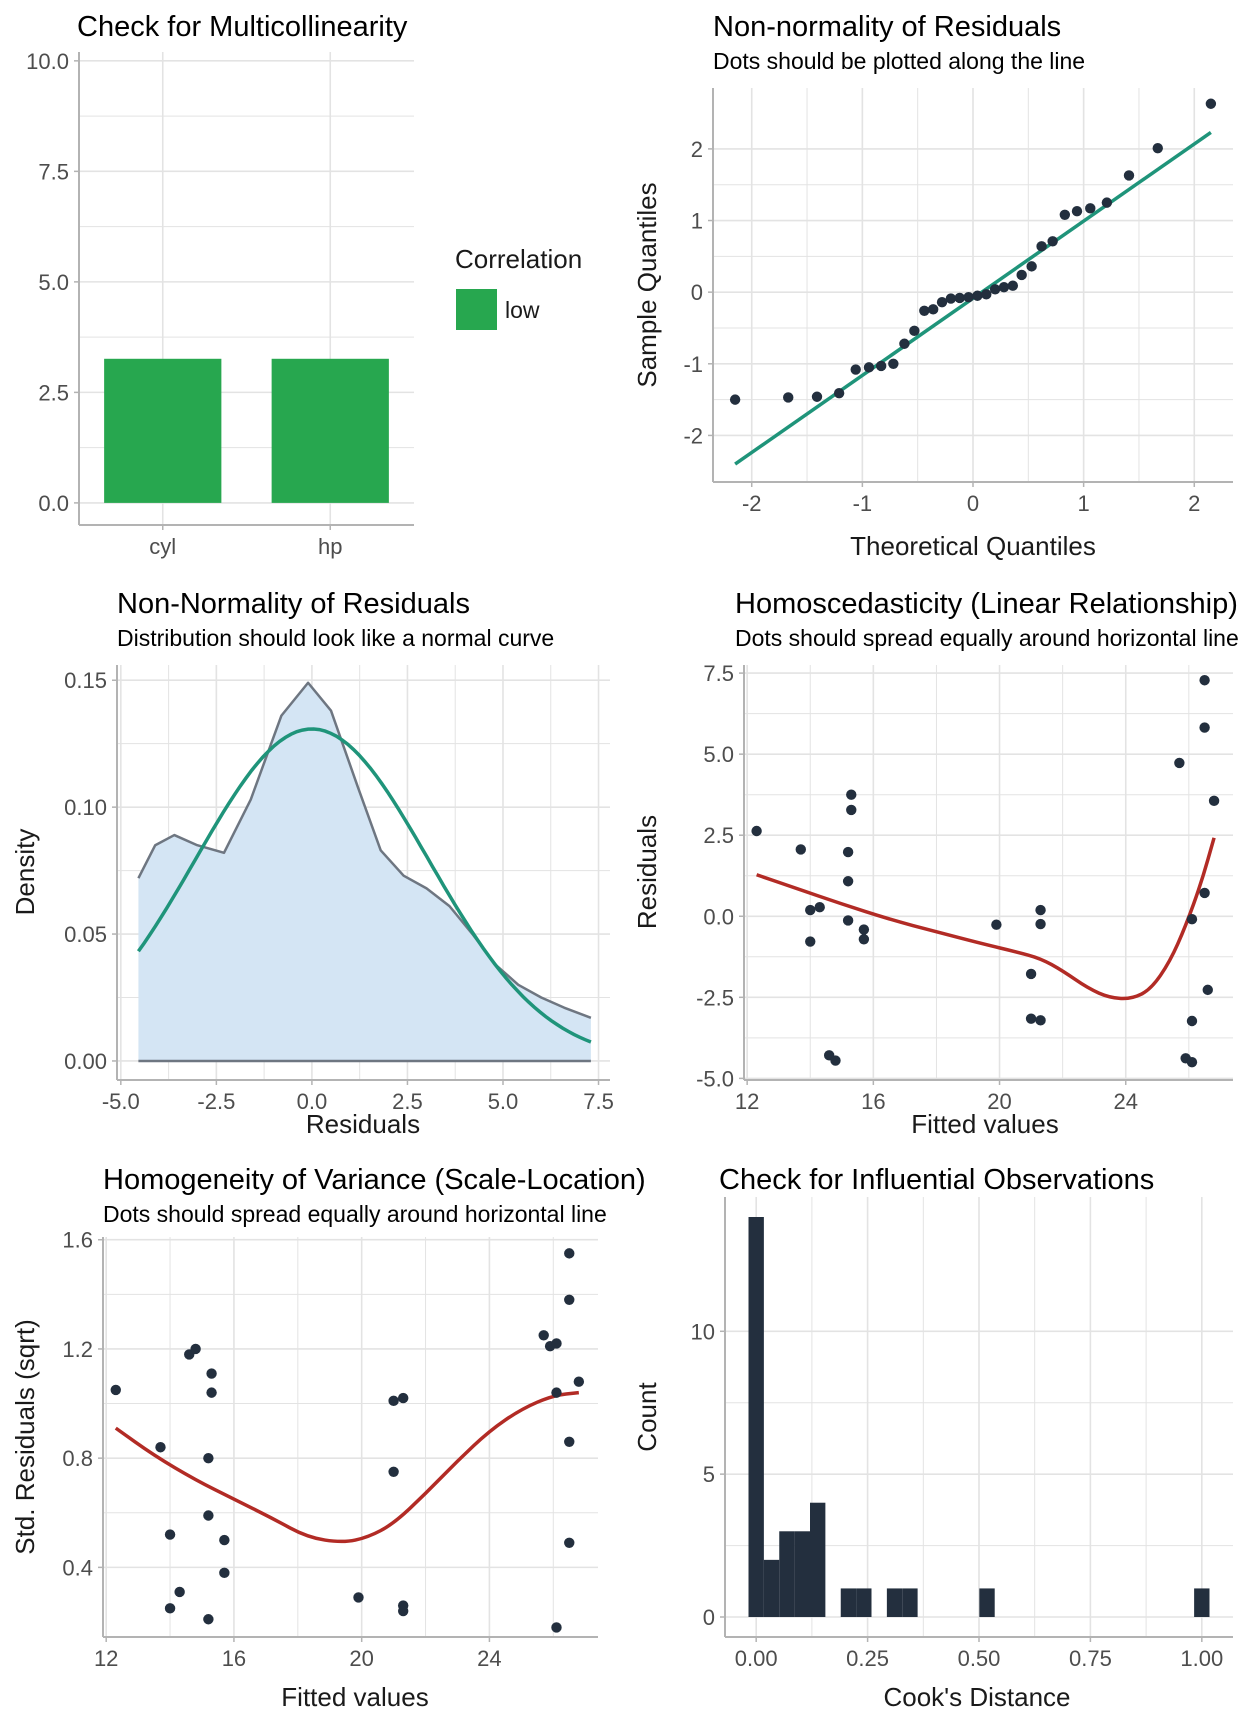  Describe the element at coordinates (718, 835) in the screenshot. I see `y-tick-label: 2.5` at that location.